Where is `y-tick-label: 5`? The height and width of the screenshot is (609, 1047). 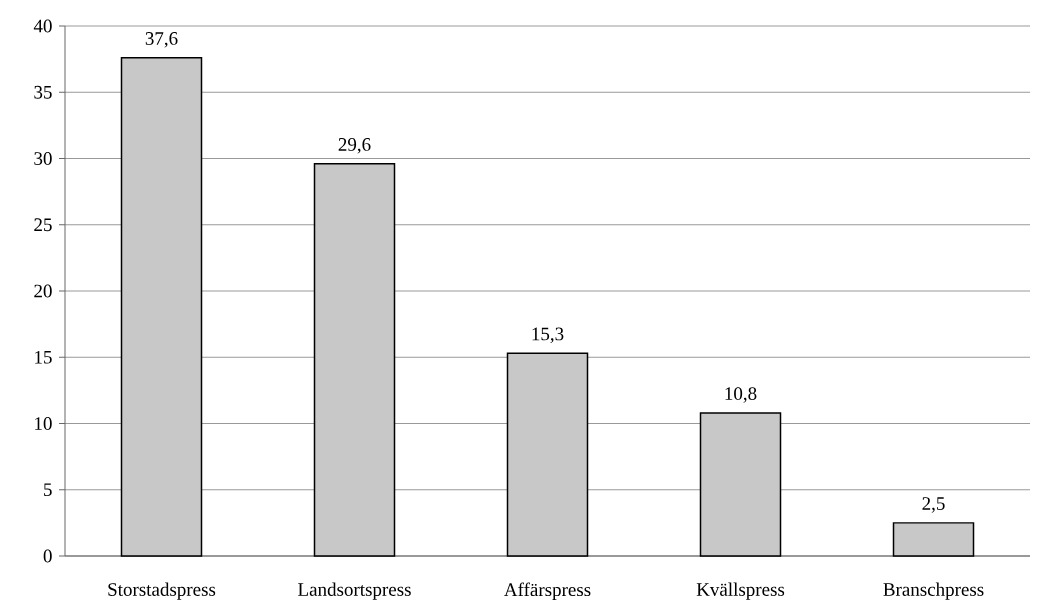
y-tick-label: 5 is located at coordinates (48, 490).